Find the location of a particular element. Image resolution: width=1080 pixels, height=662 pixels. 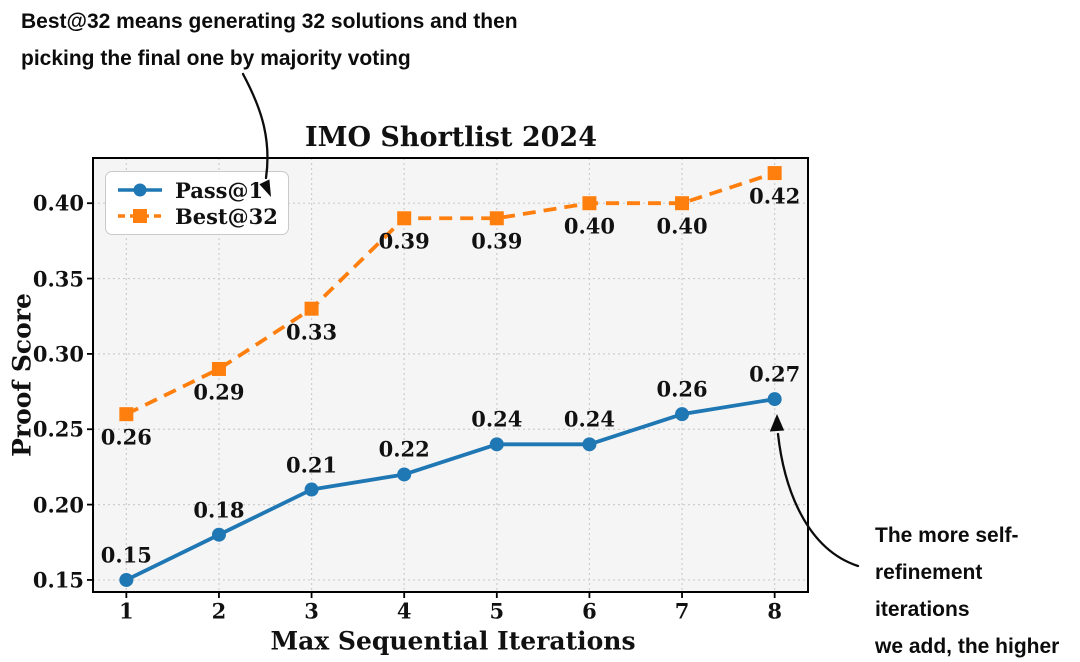

legend-item-best32: Best@32 is located at coordinates (198, 216).